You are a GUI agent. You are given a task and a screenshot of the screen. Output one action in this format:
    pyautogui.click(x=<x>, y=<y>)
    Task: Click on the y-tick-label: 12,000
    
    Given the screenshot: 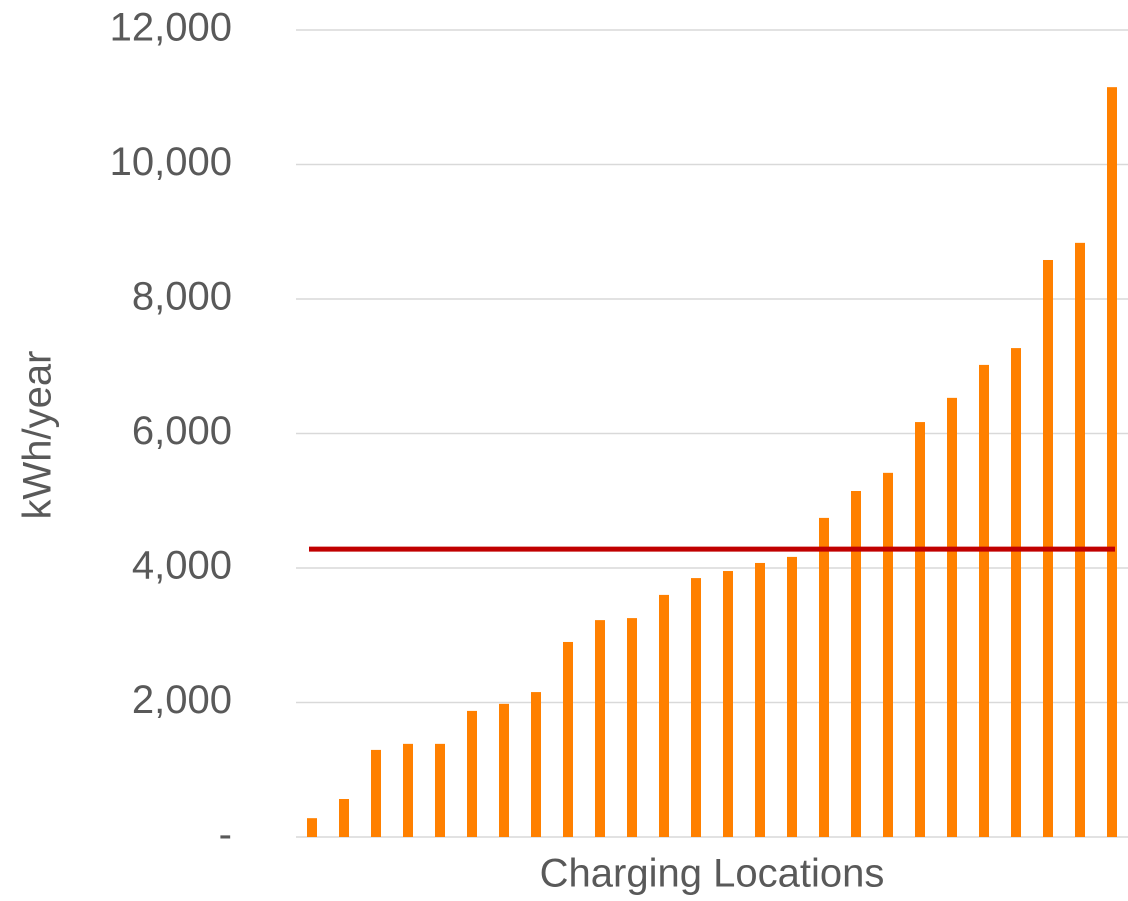 What is the action you would take?
    pyautogui.click(x=171, y=28)
    